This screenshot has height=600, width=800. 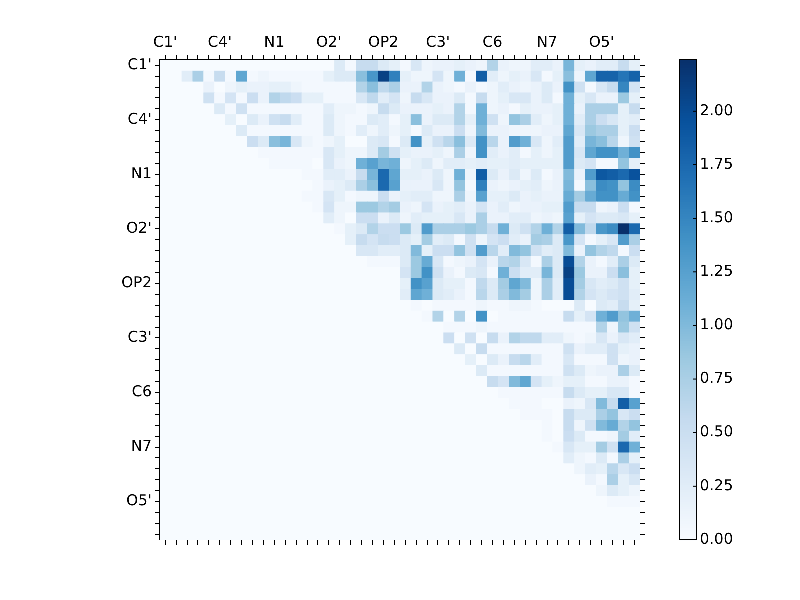 What do you see at coordinates (717, 271) in the screenshot?
I see `color-bar-label: 1.25` at bounding box center [717, 271].